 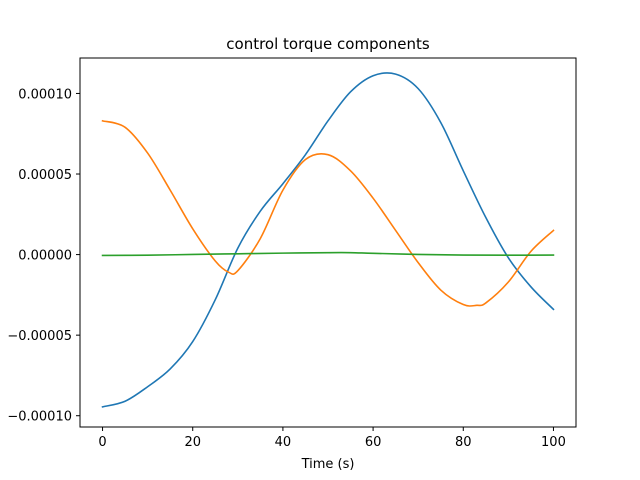 I want to click on y-axis-ticks: −0.00010 −0.00005 0.00000 0.00005 0.00010, so click(x=43, y=256).